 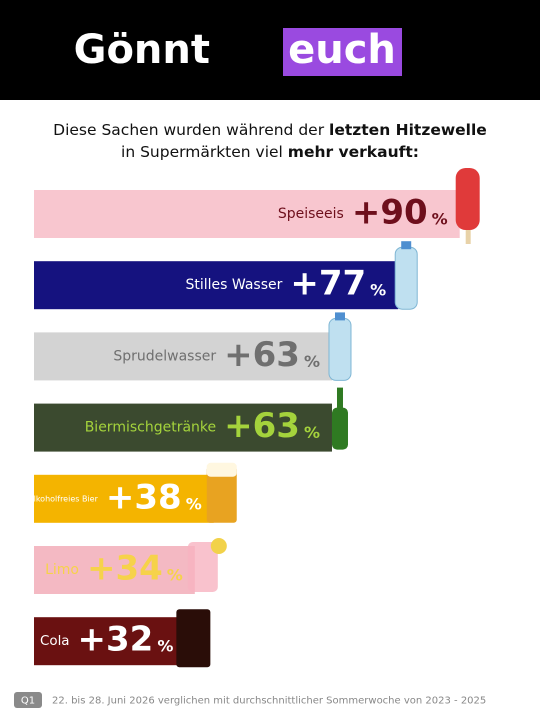 What do you see at coordinates (144, 497) in the screenshot?
I see `value-label: +38` at bounding box center [144, 497].